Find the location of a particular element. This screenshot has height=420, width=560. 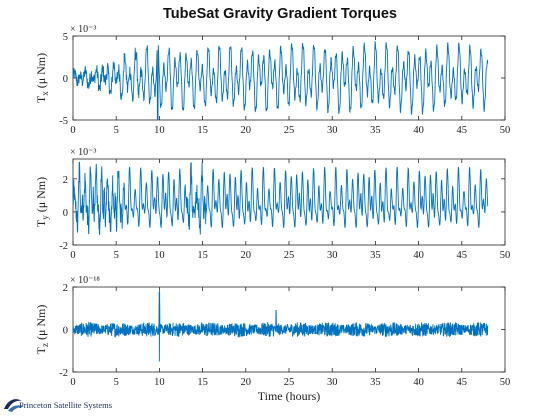

y-exponent-label: × 10⁻¹⁸ is located at coordinates (85, 280).